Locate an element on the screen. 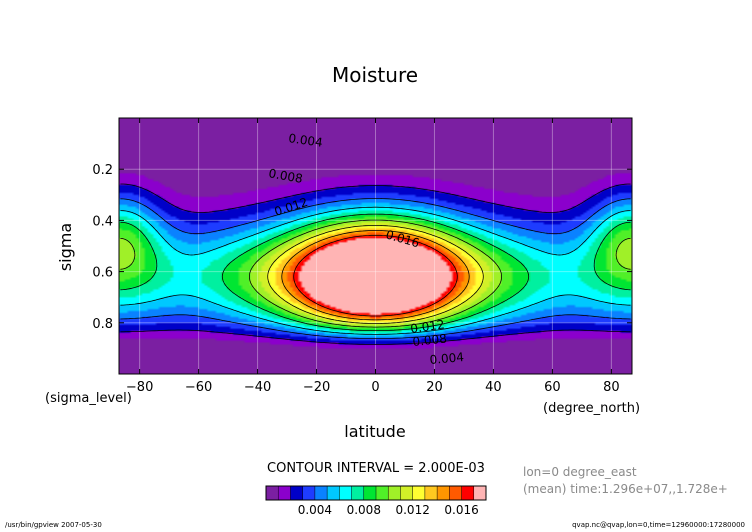 The width and height of the screenshot is (752, 532). x-tick-label-2: −40 is located at coordinates (257, 387).